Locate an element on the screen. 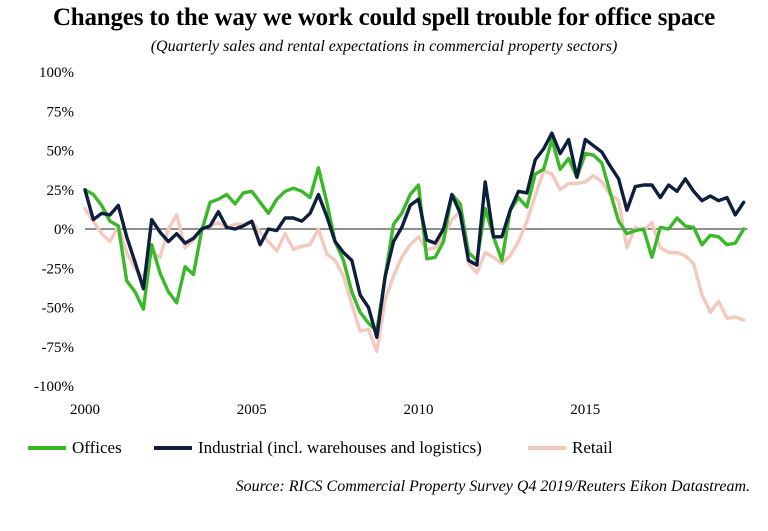  legend-item-offices: Offices is located at coordinates (75, 448).